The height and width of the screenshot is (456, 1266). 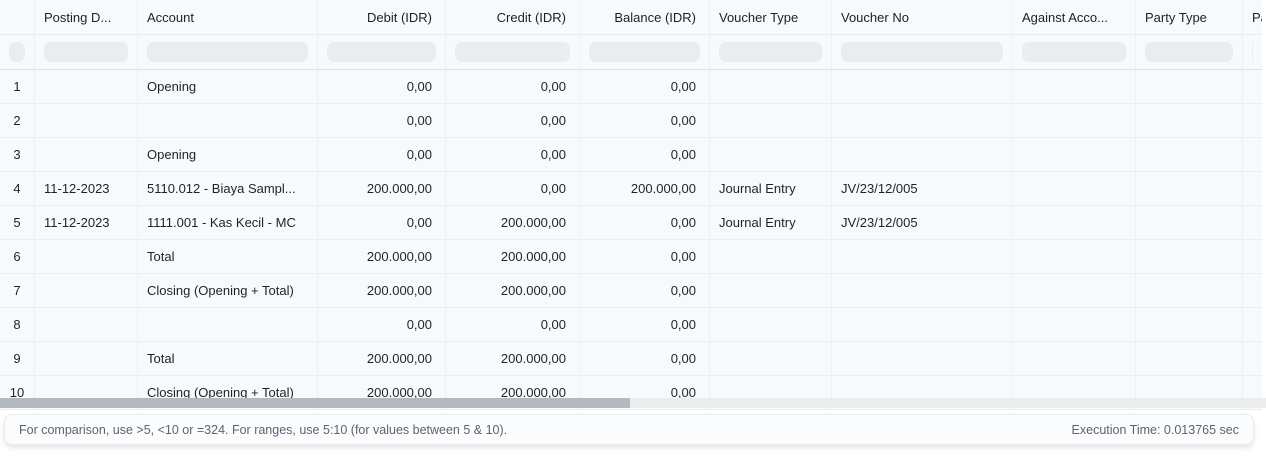 I want to click on column-header-index, so click(x=17, y=17).